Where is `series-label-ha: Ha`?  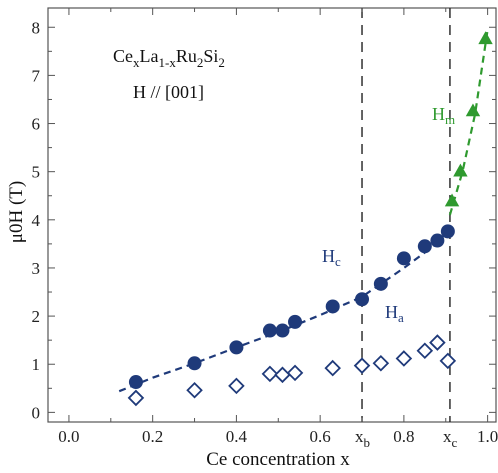 series-label-ha: Ha is located at coordinates (394, 313).